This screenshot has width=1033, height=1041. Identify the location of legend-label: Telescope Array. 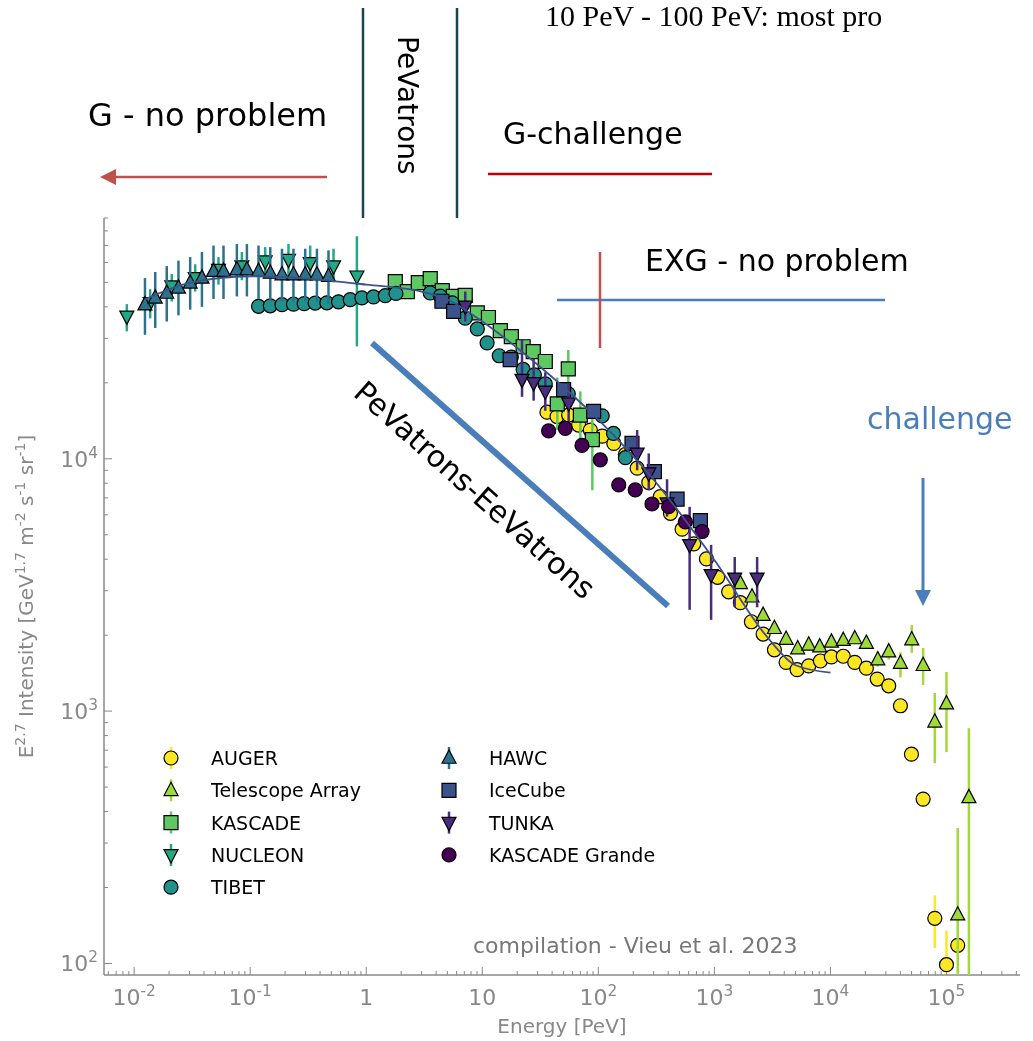
(285, 790).